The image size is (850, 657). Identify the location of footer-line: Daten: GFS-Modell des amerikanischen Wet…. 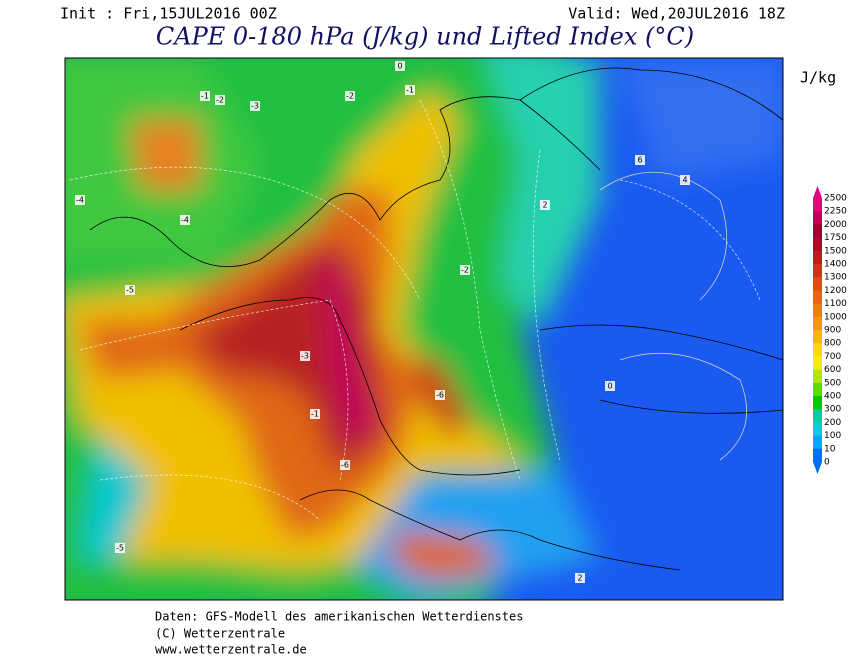
(339, 617).